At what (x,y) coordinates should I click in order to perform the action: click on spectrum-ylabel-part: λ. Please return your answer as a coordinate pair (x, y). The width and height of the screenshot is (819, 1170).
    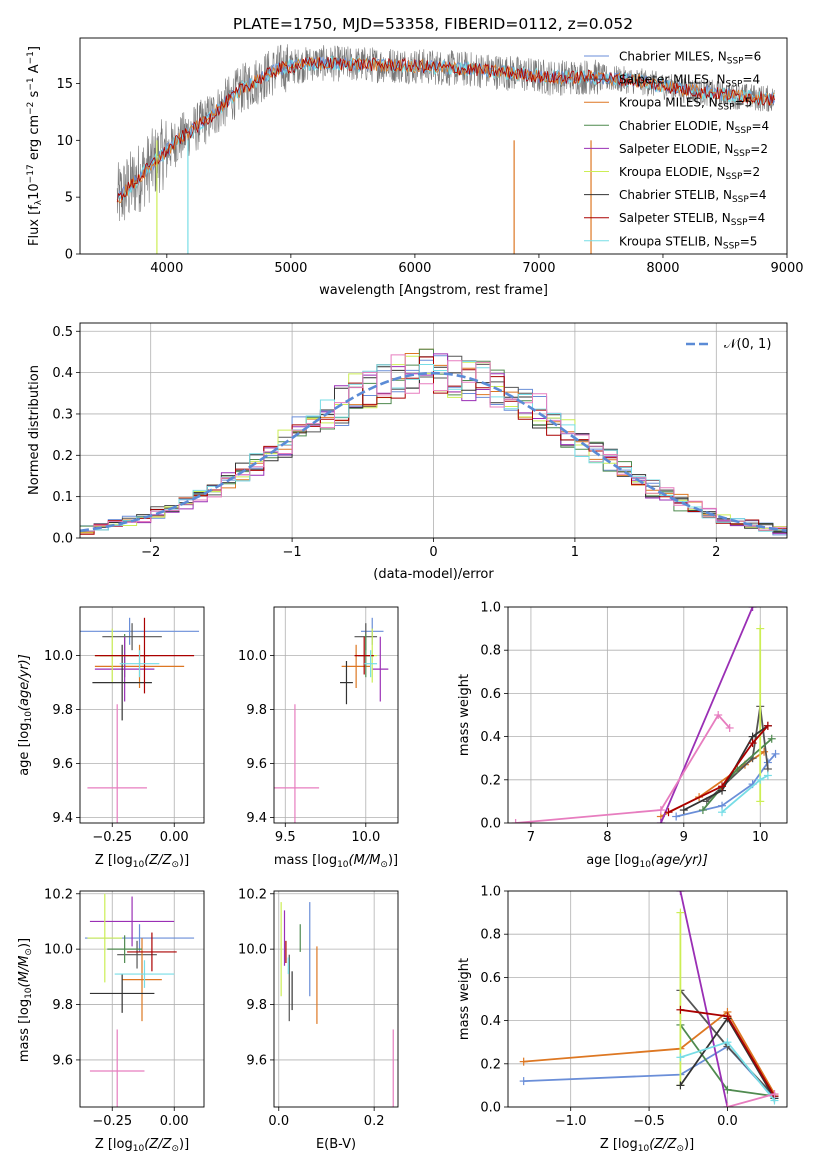
    Looking at the image, I should click on (39, 202).